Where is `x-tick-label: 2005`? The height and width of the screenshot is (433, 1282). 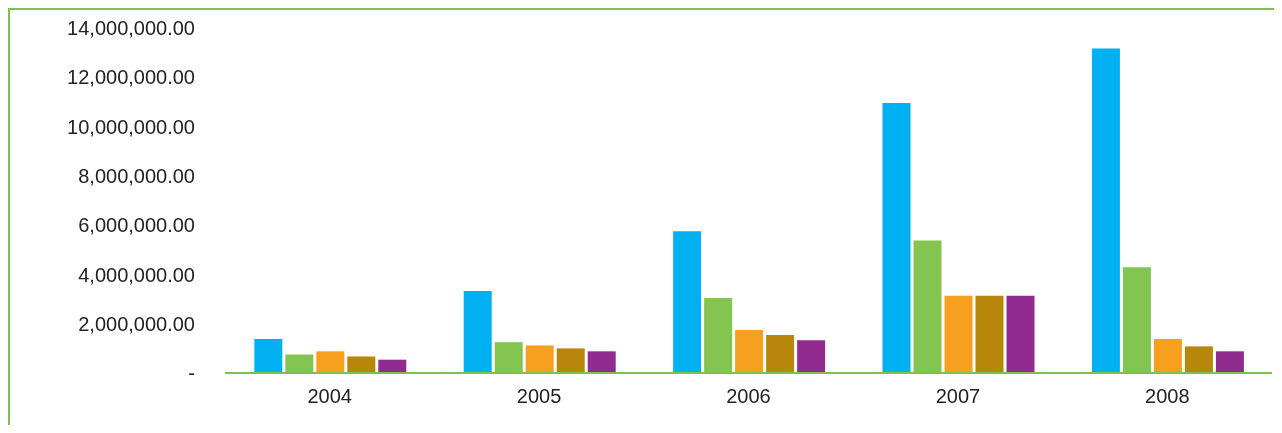
x-tick-label: 2005 is located at coordinates (539, 396).